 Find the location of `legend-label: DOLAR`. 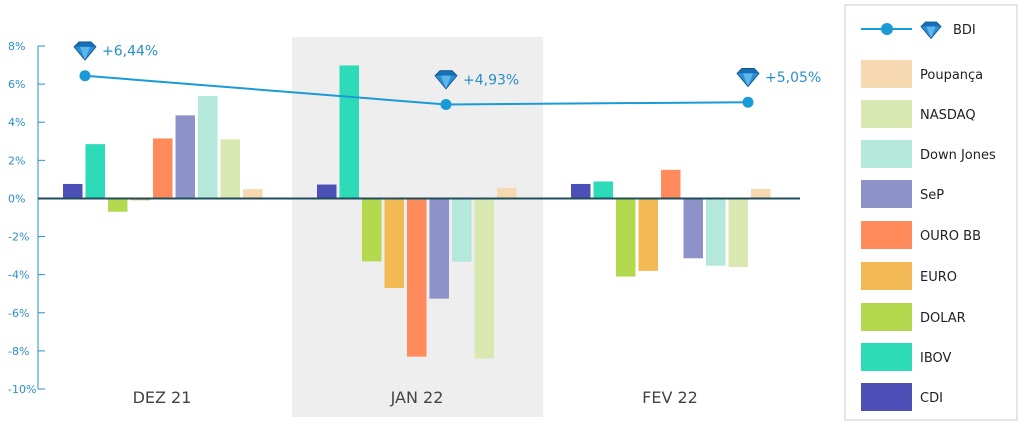

legend-label: DOLAR is located at coordinates (943, 318).